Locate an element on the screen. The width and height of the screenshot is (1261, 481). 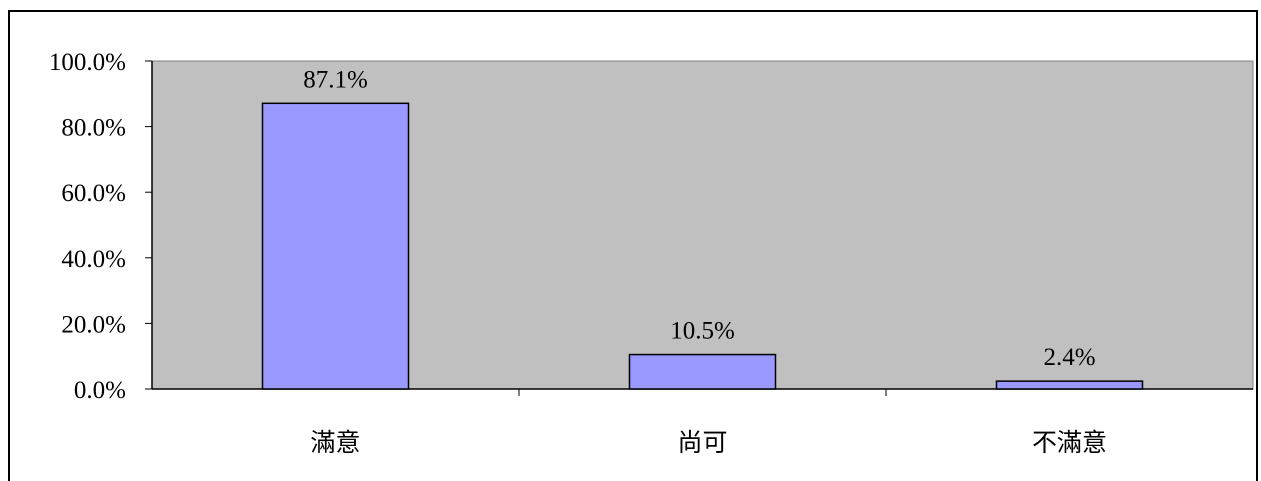
data-label: 87.1% is located at coordinates (335, 79).